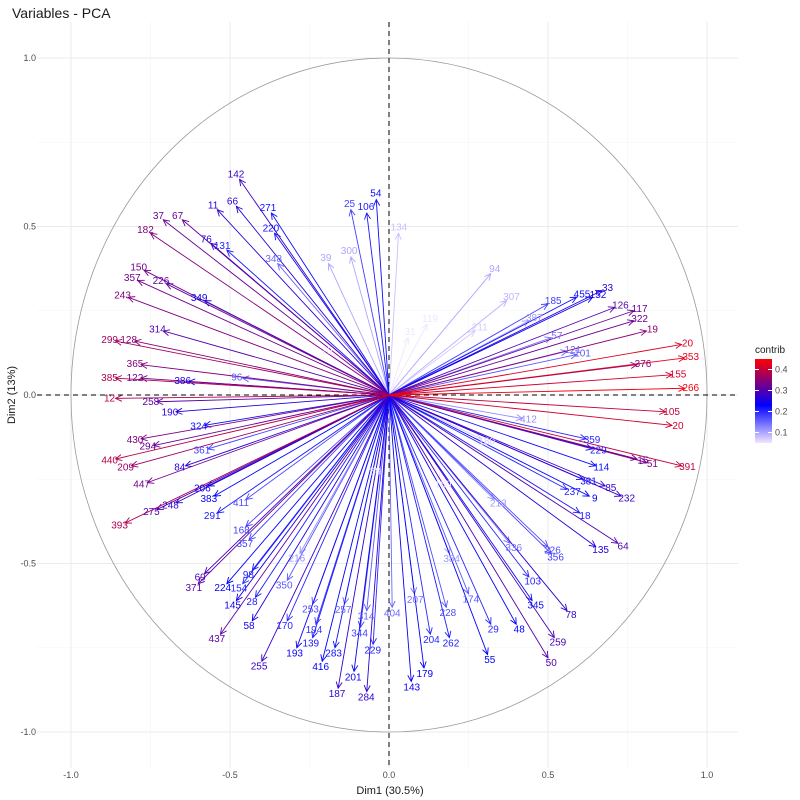 The height and width of the screenshot is (800, 800). What do you see at coordinates (161, 281) in the screenshot?
I see `variable-label: 226` at bounding box center [161, 281].